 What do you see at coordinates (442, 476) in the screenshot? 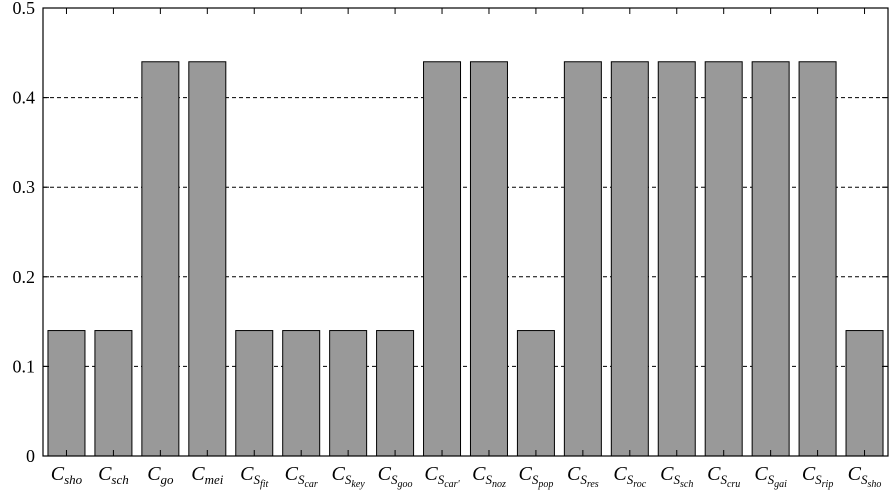
I see `x-tick-label: CScar'` at bounding box center [442, 476].